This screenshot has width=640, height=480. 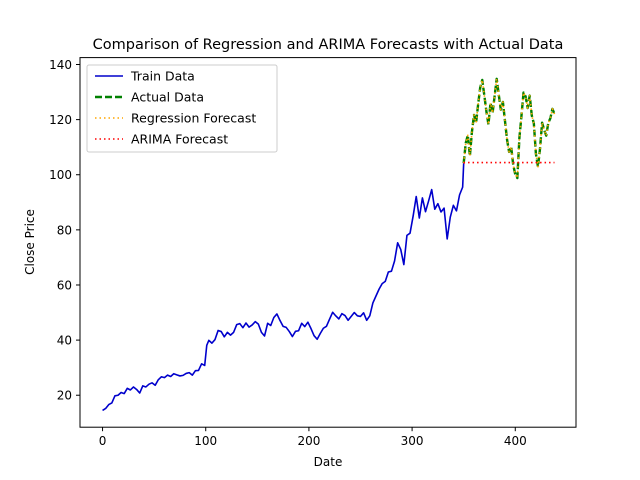 What do you see at coordinates (60, 175) in the screenshot?
I see `y-tick-label: 100` at bounding box center [60, 175].